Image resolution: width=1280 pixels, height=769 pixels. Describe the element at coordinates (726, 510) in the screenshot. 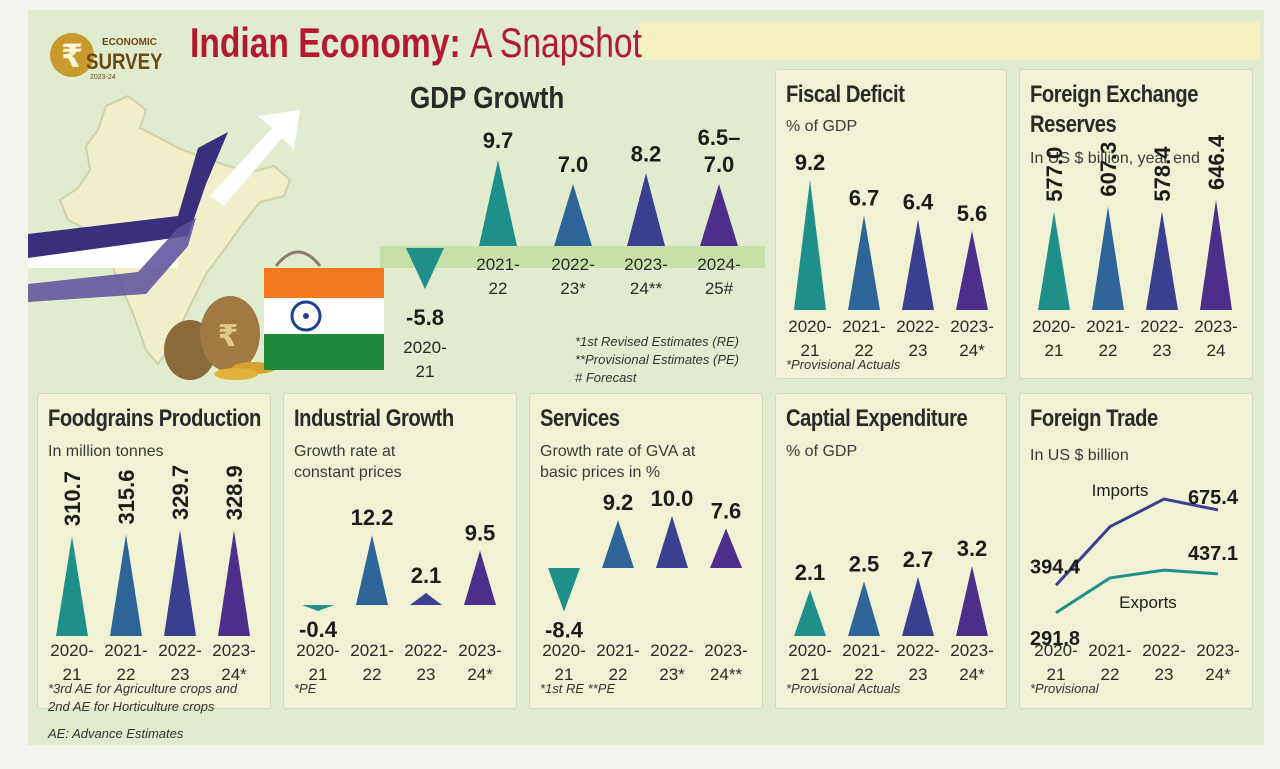

I see `data-label: 7.6` at that location.